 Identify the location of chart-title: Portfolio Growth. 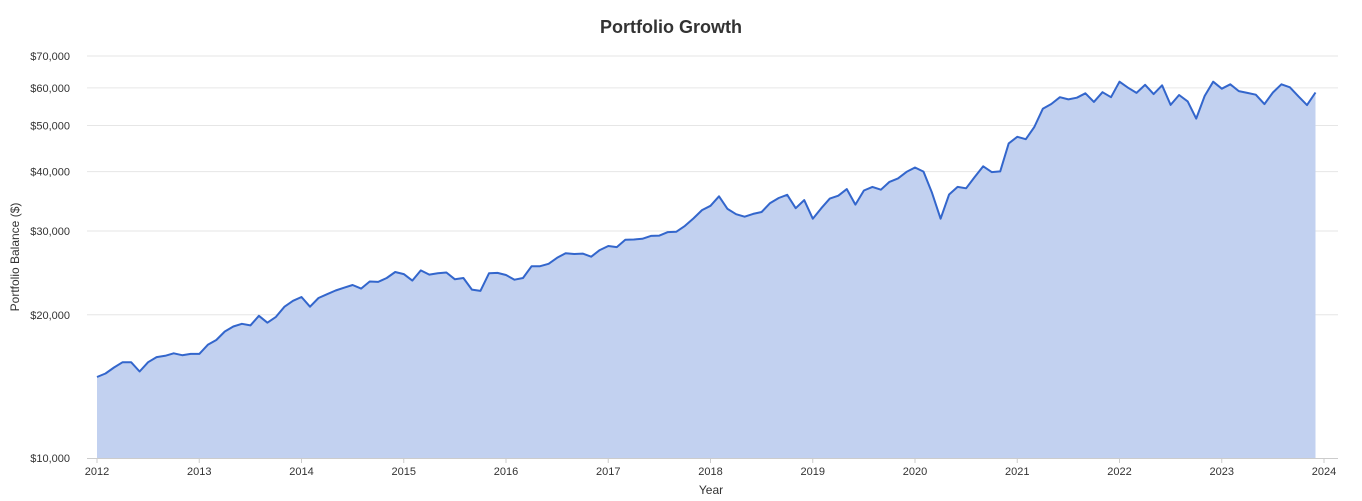
(671, 27).